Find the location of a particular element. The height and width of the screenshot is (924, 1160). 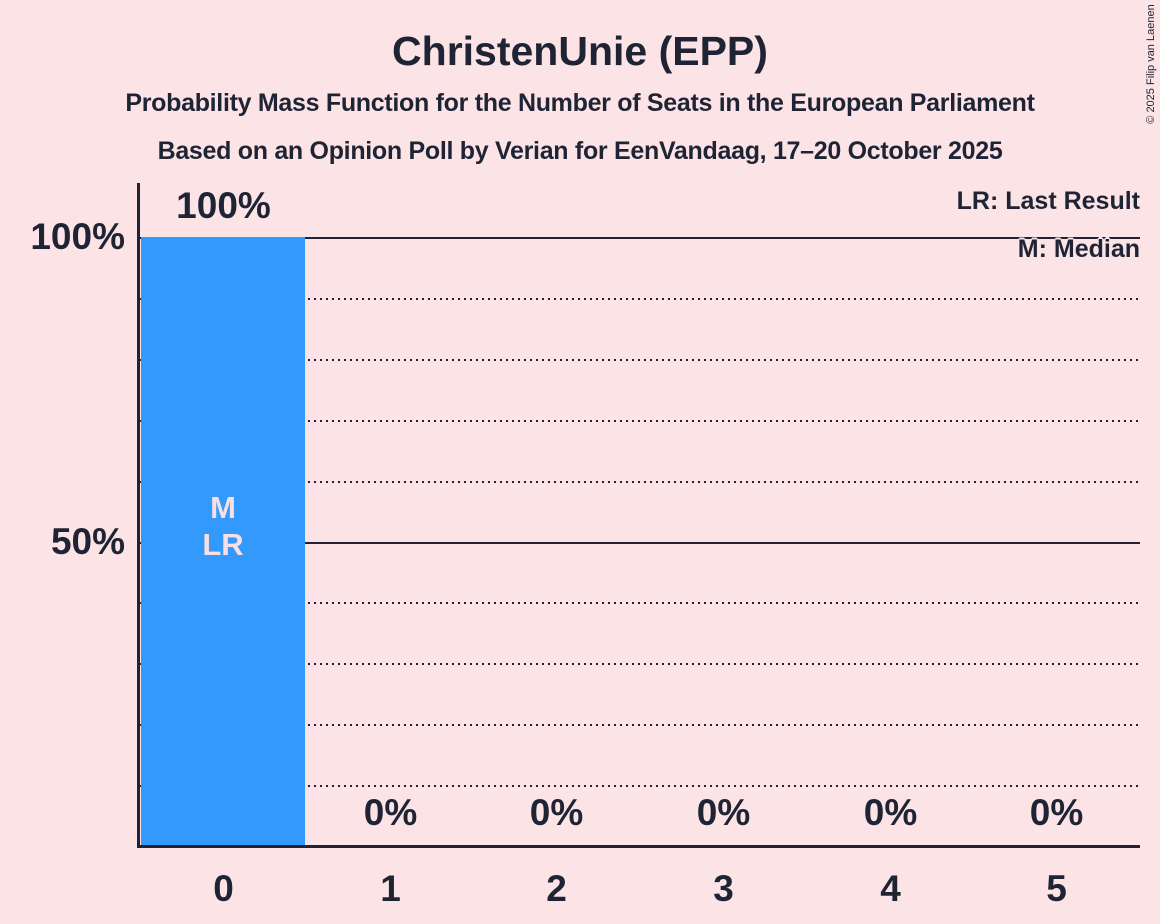

bar-annotation-median-lastresult: M LR is located at coordinates (223, 526).